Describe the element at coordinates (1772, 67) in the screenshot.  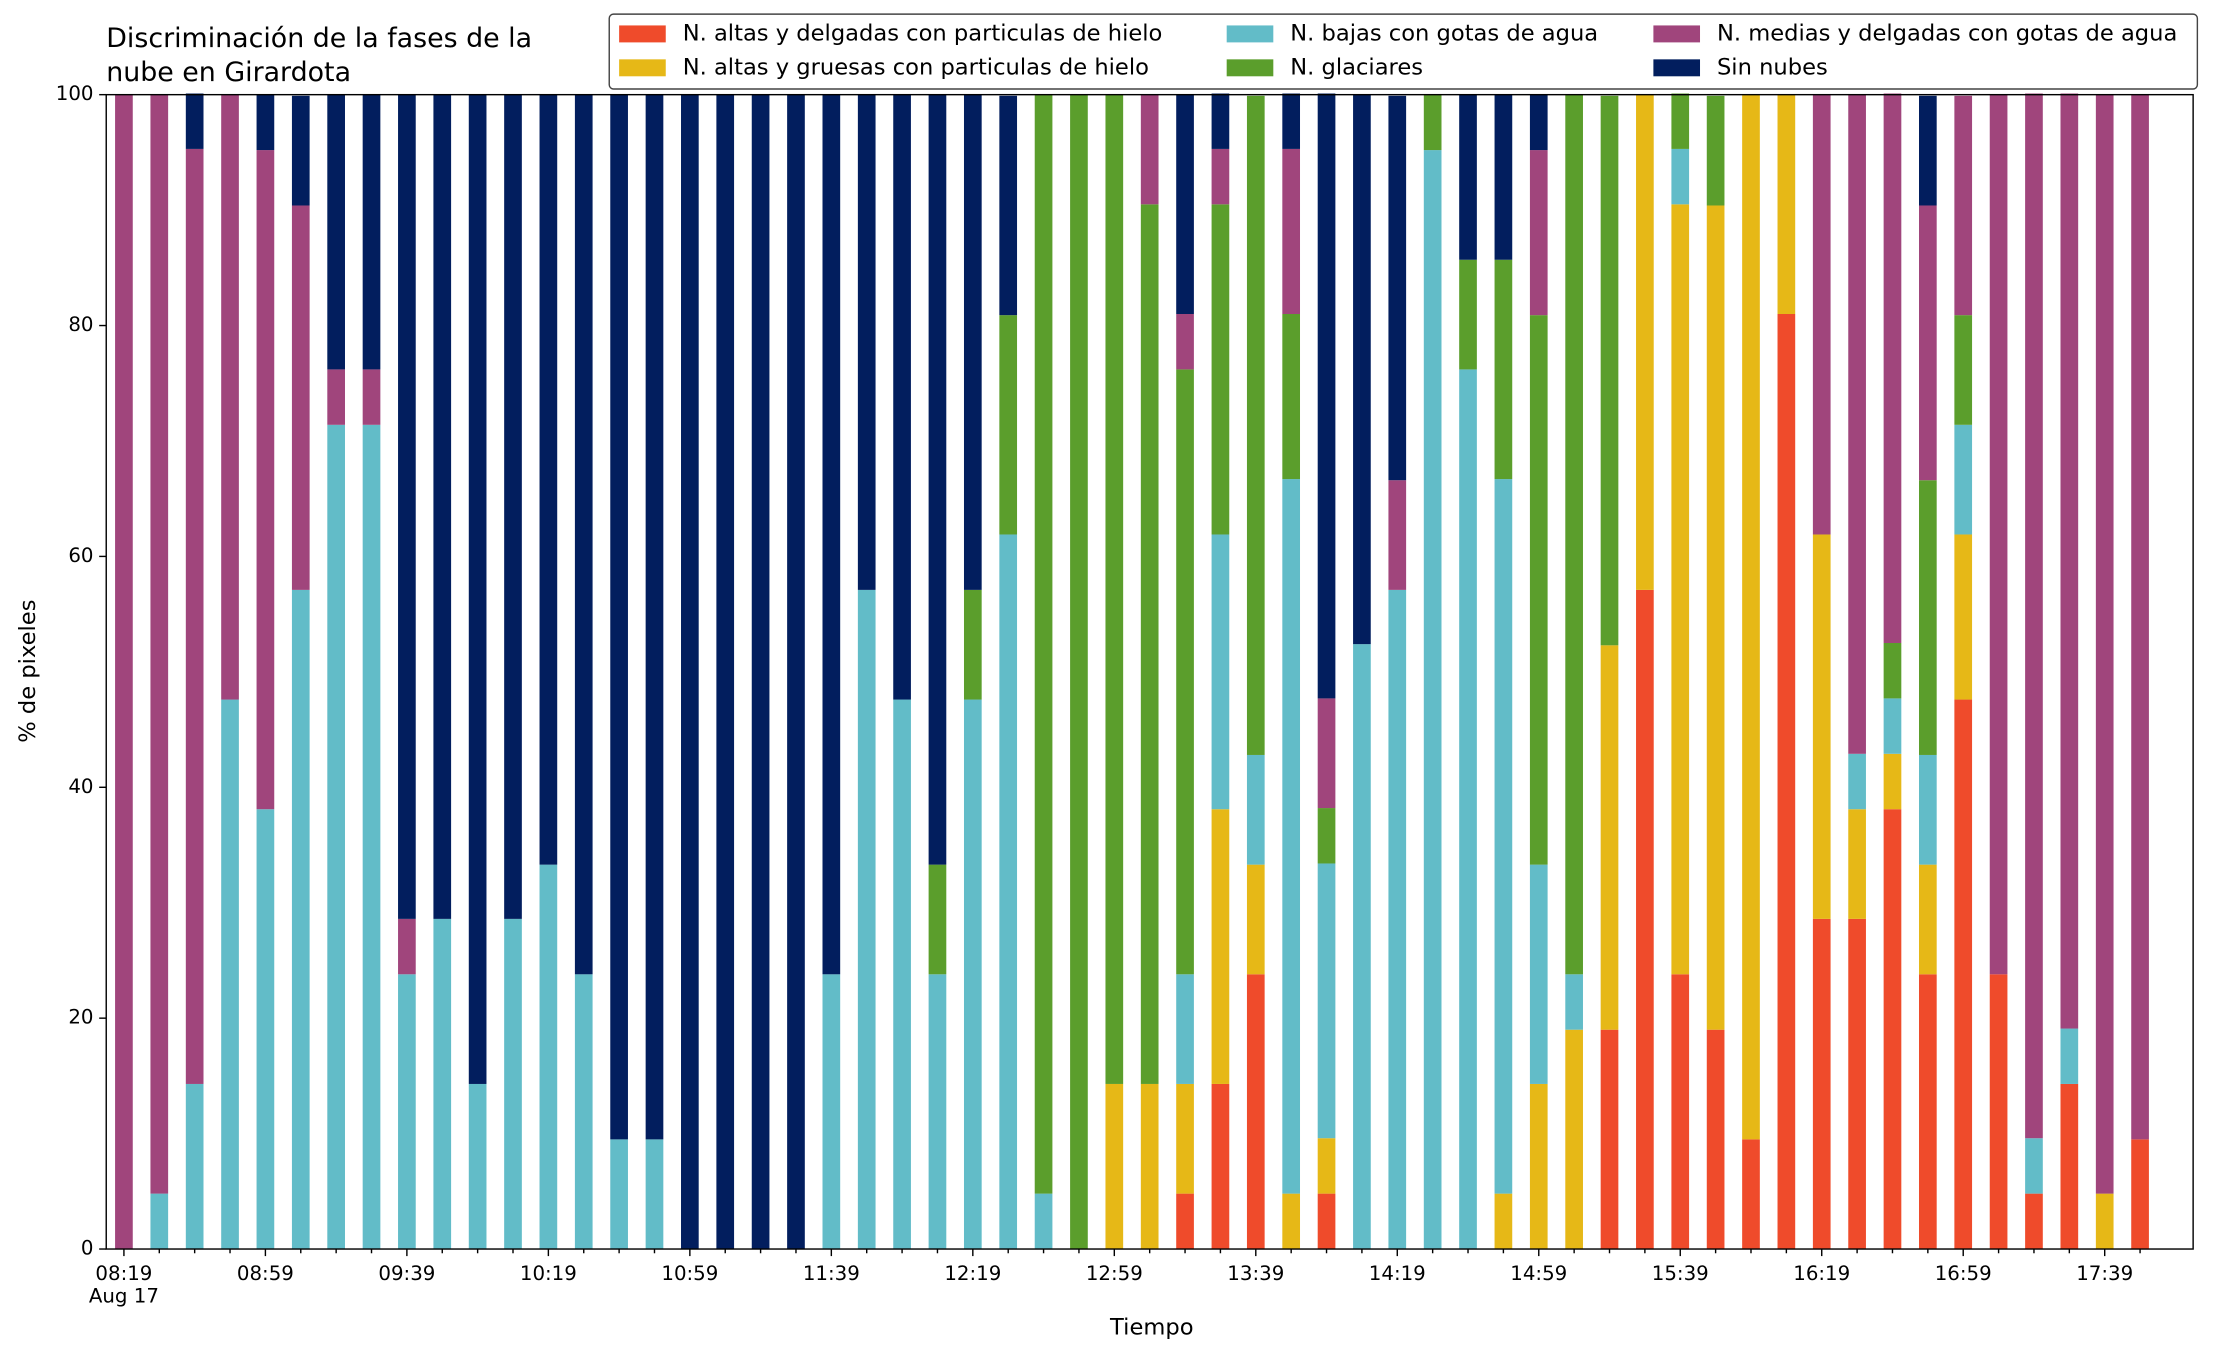
I see `legend-label: Sin nubes` at that location.